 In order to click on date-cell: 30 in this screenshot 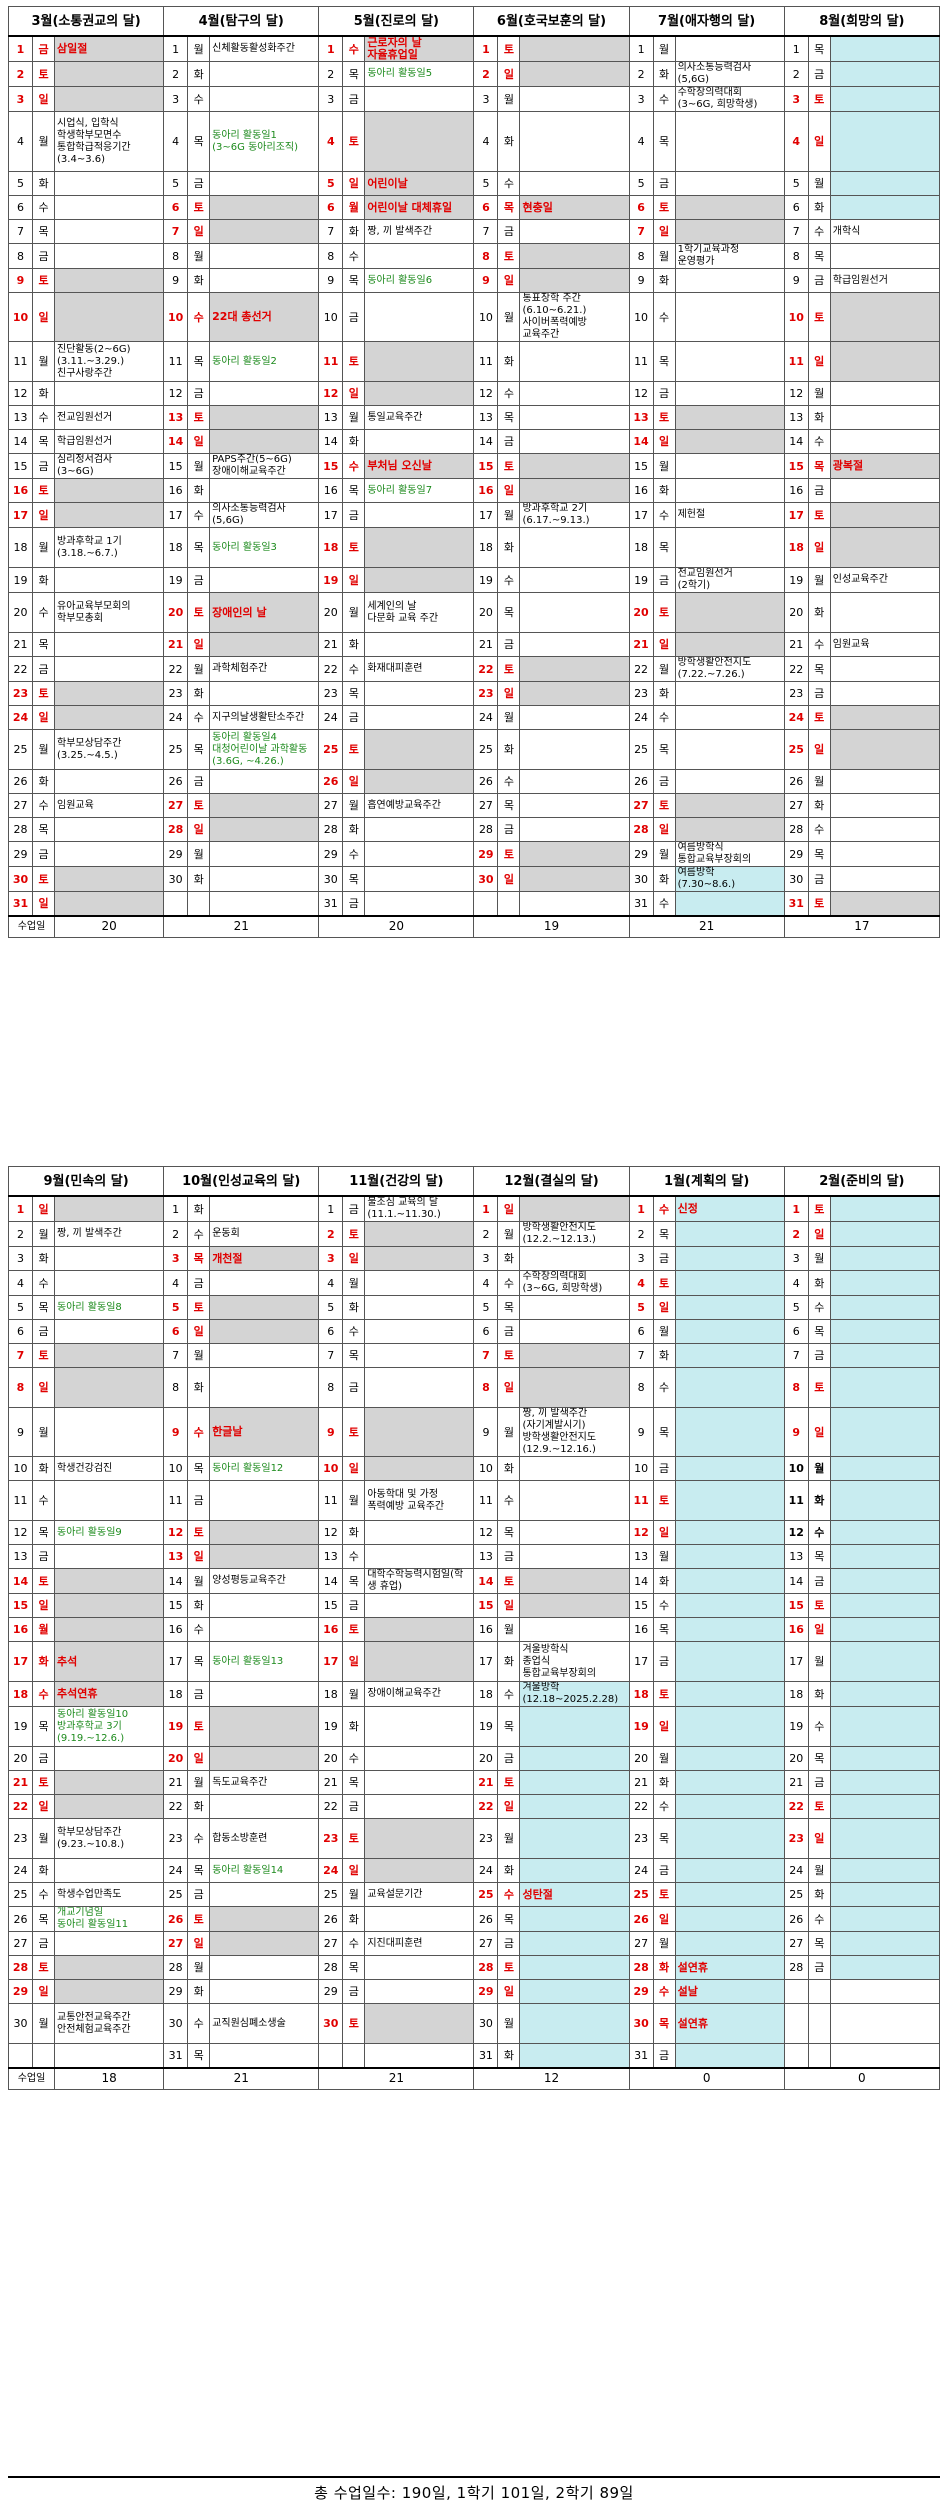, I will do `click(176, 2023)`.